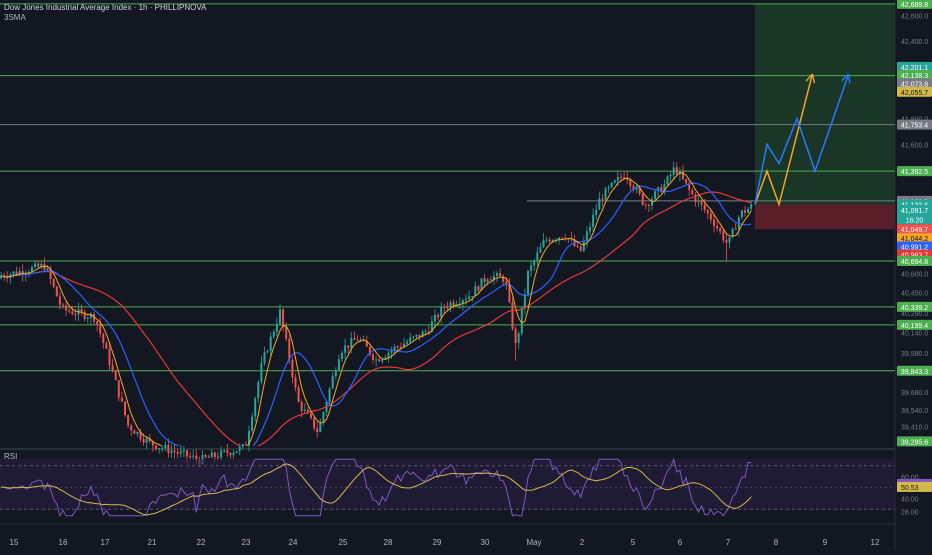 This screenshot has width=932, height=555. What do you see at coordinates (914, 314) in the screenshot?
I see `price-tick-label: 40,290.0` at bounding box center [914, 314].